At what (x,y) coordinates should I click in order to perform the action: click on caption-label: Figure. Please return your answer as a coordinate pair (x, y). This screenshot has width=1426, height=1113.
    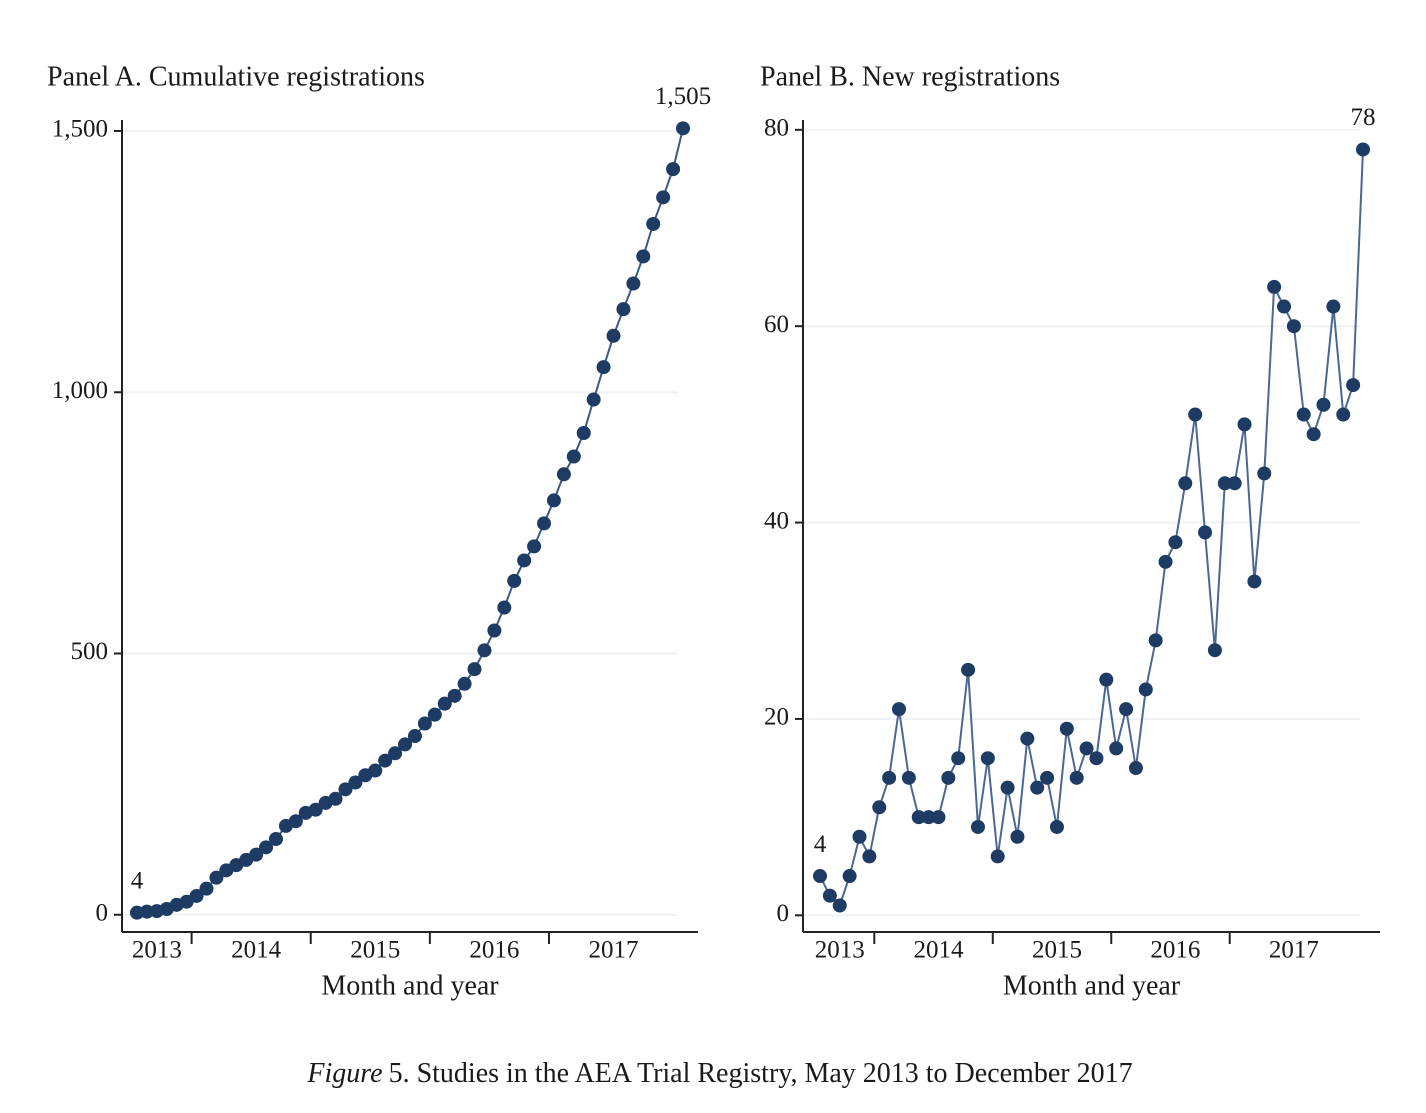
    Looking at the image, I should click on (344, 1073).